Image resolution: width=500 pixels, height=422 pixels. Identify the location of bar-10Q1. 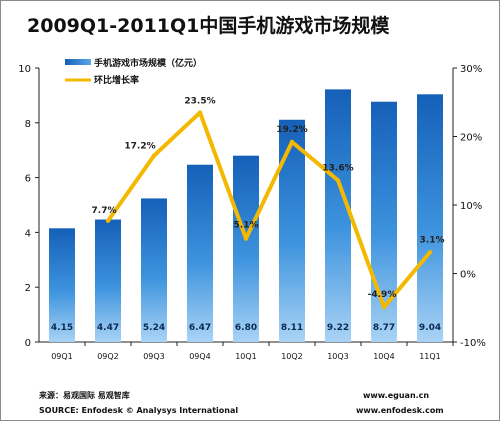
(246, 248).